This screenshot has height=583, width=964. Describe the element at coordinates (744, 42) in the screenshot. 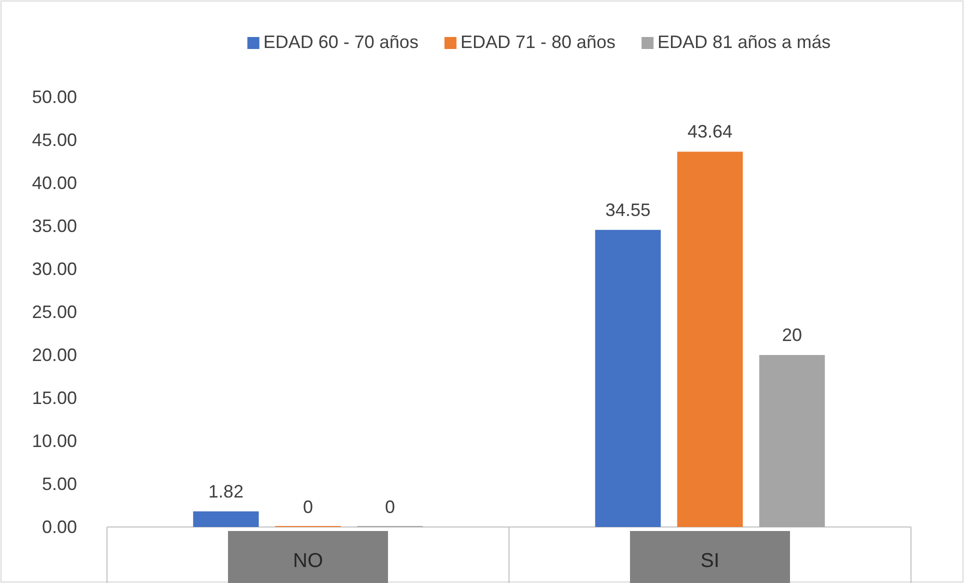

I see `legend-label: EDAD 81 años a más` at that location.